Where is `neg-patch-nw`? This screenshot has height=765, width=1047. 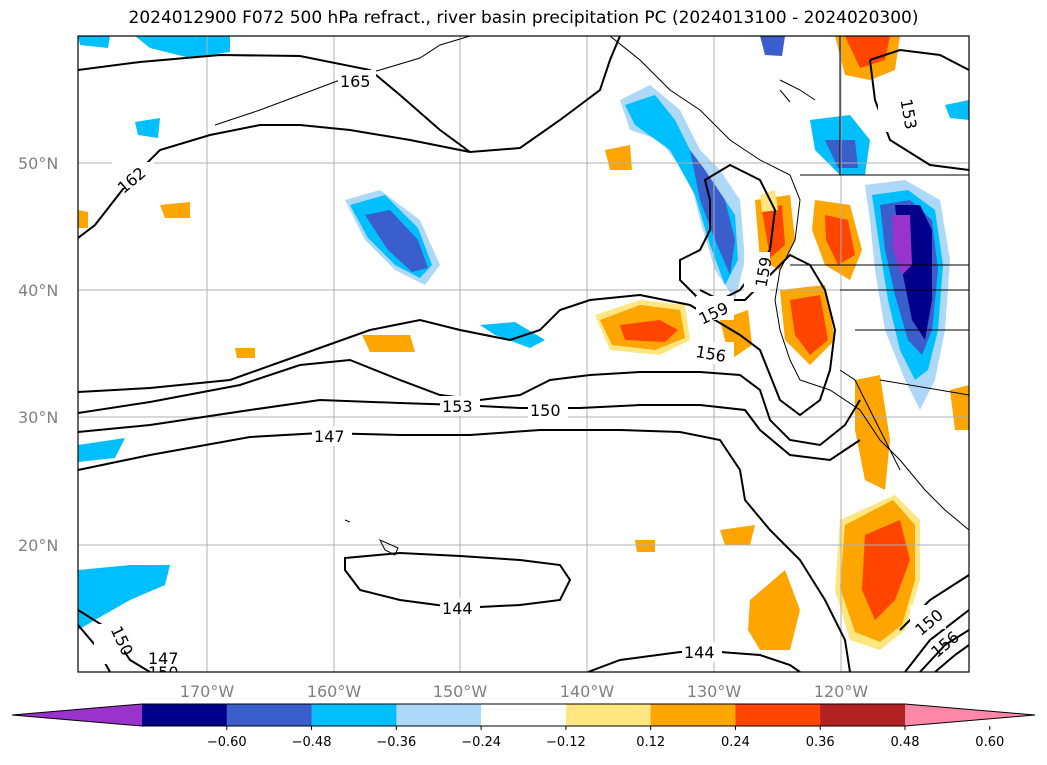
neg-patch-nw is located at coordinates (94, 42).